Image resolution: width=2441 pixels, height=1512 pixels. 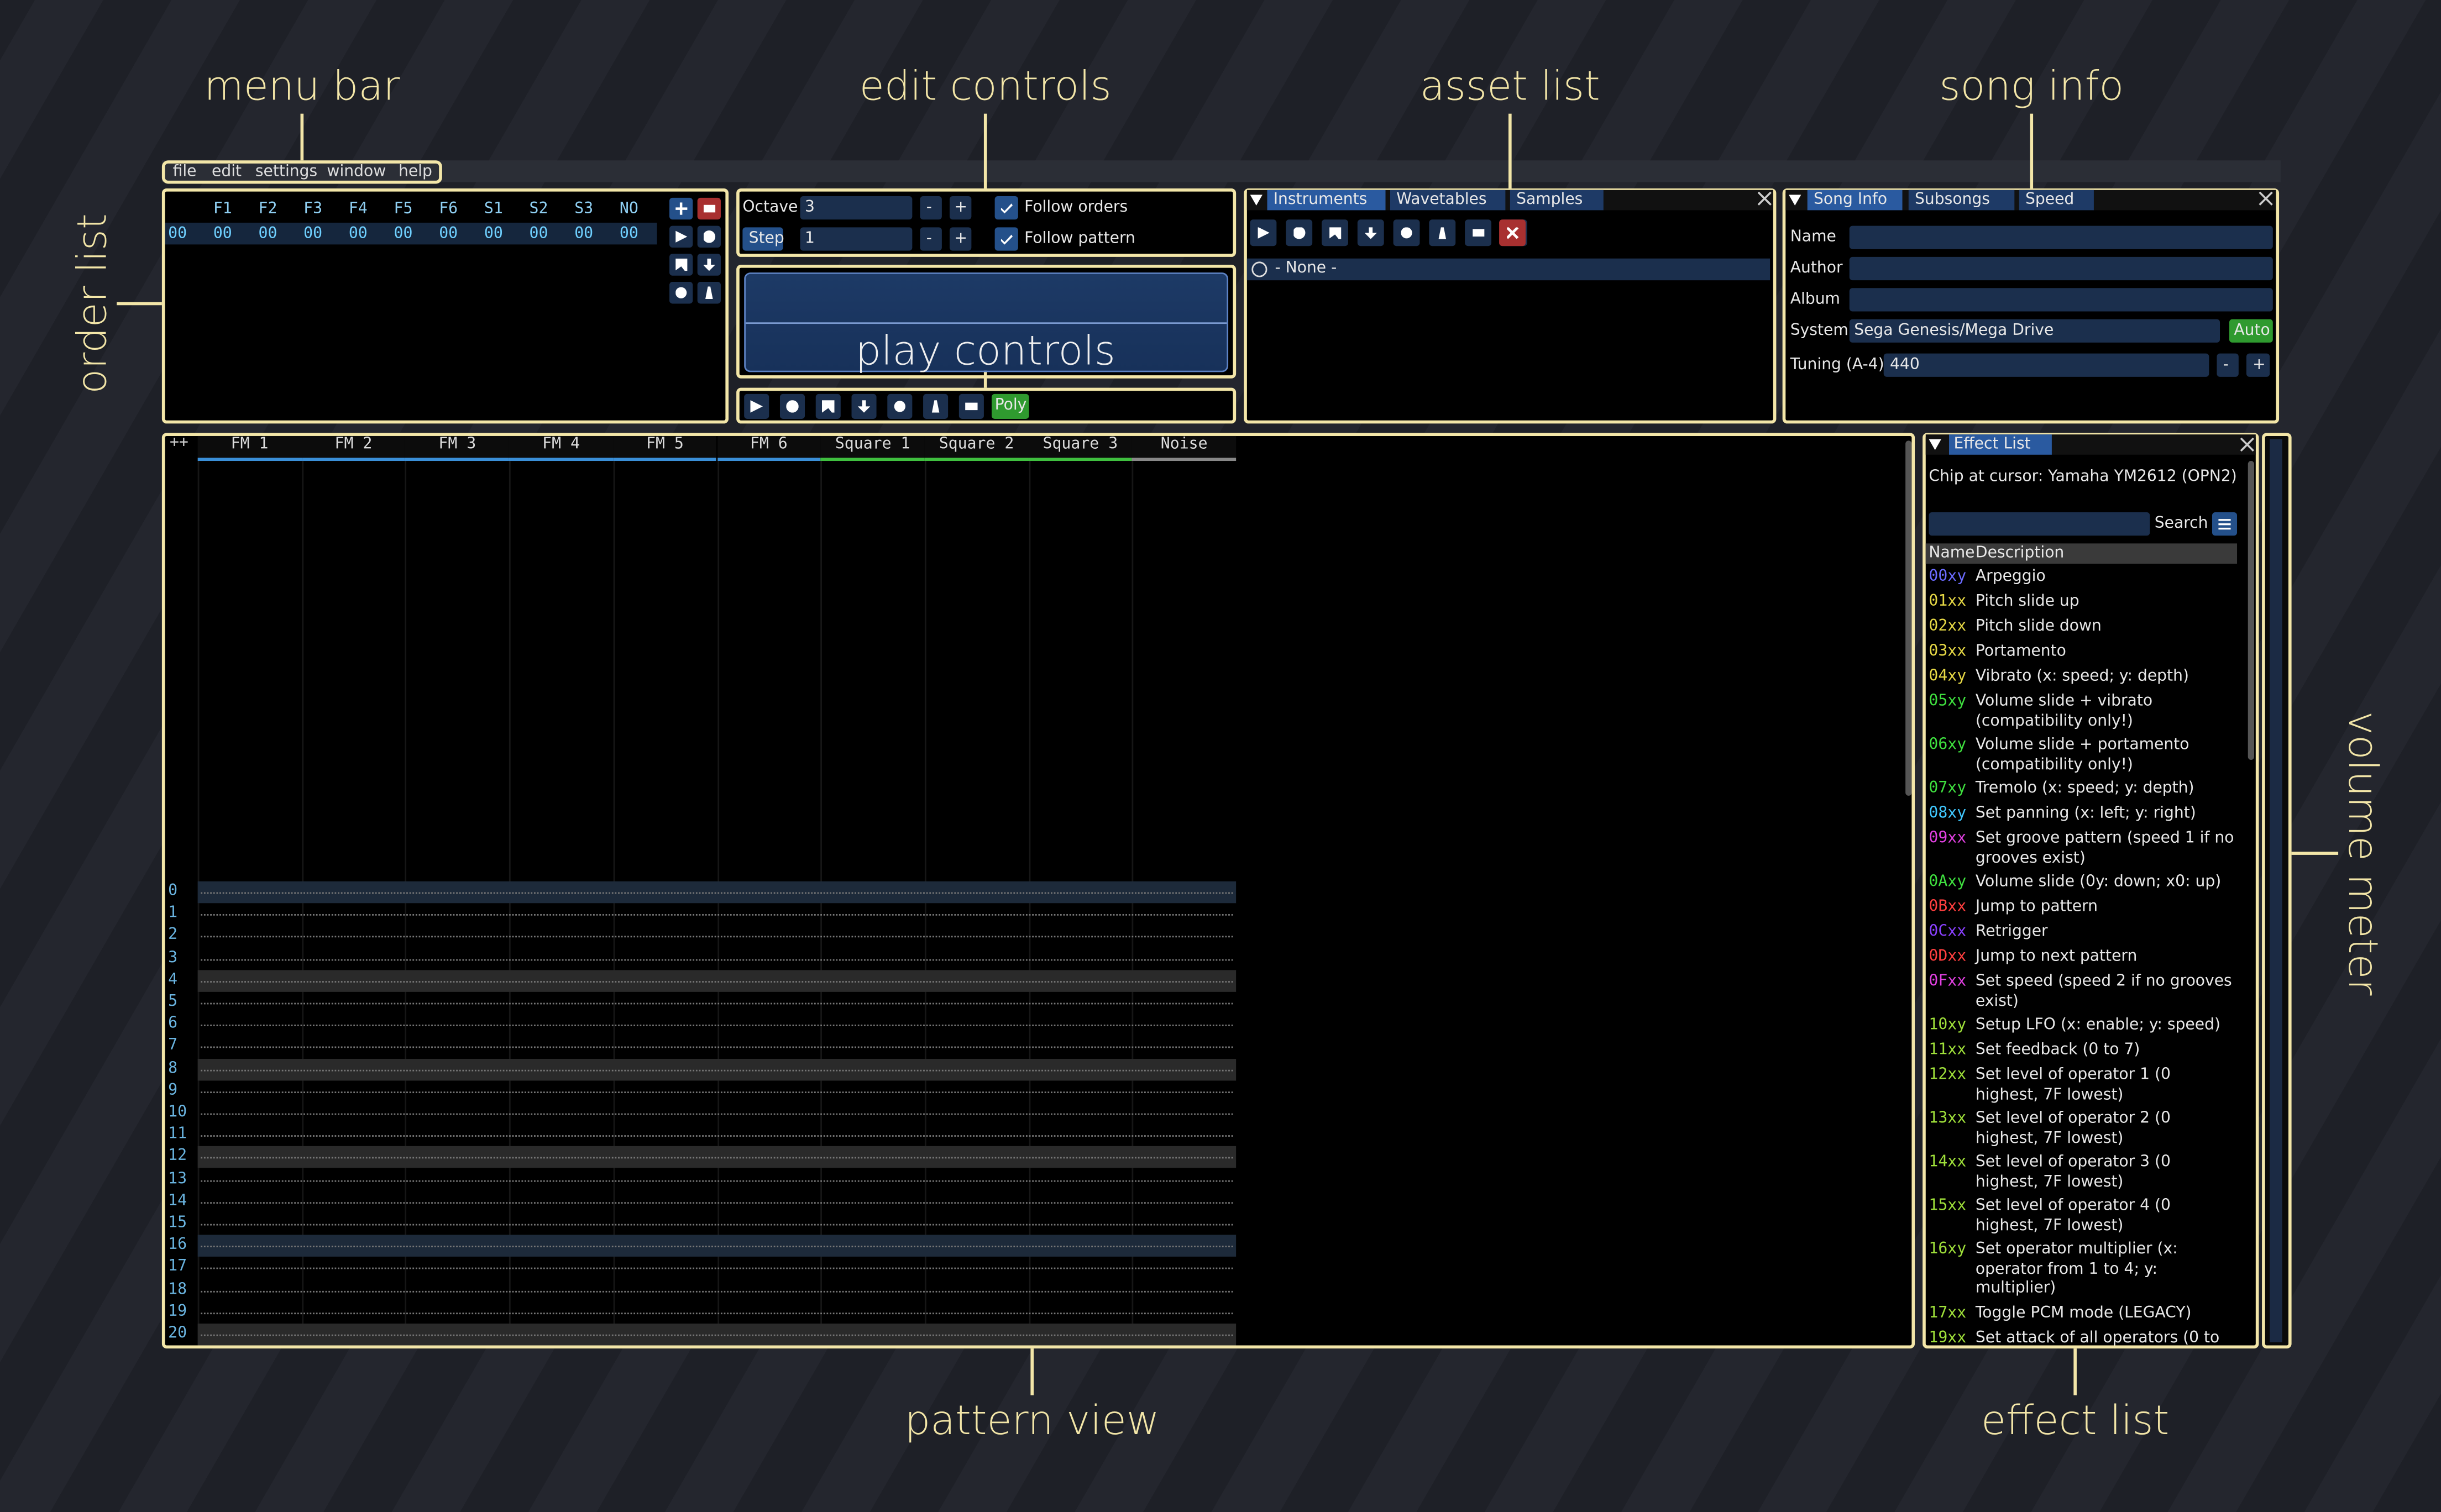 I want to click on effect-row: 0Dxx Jump to next pattern, so click(x=2084, y=958).